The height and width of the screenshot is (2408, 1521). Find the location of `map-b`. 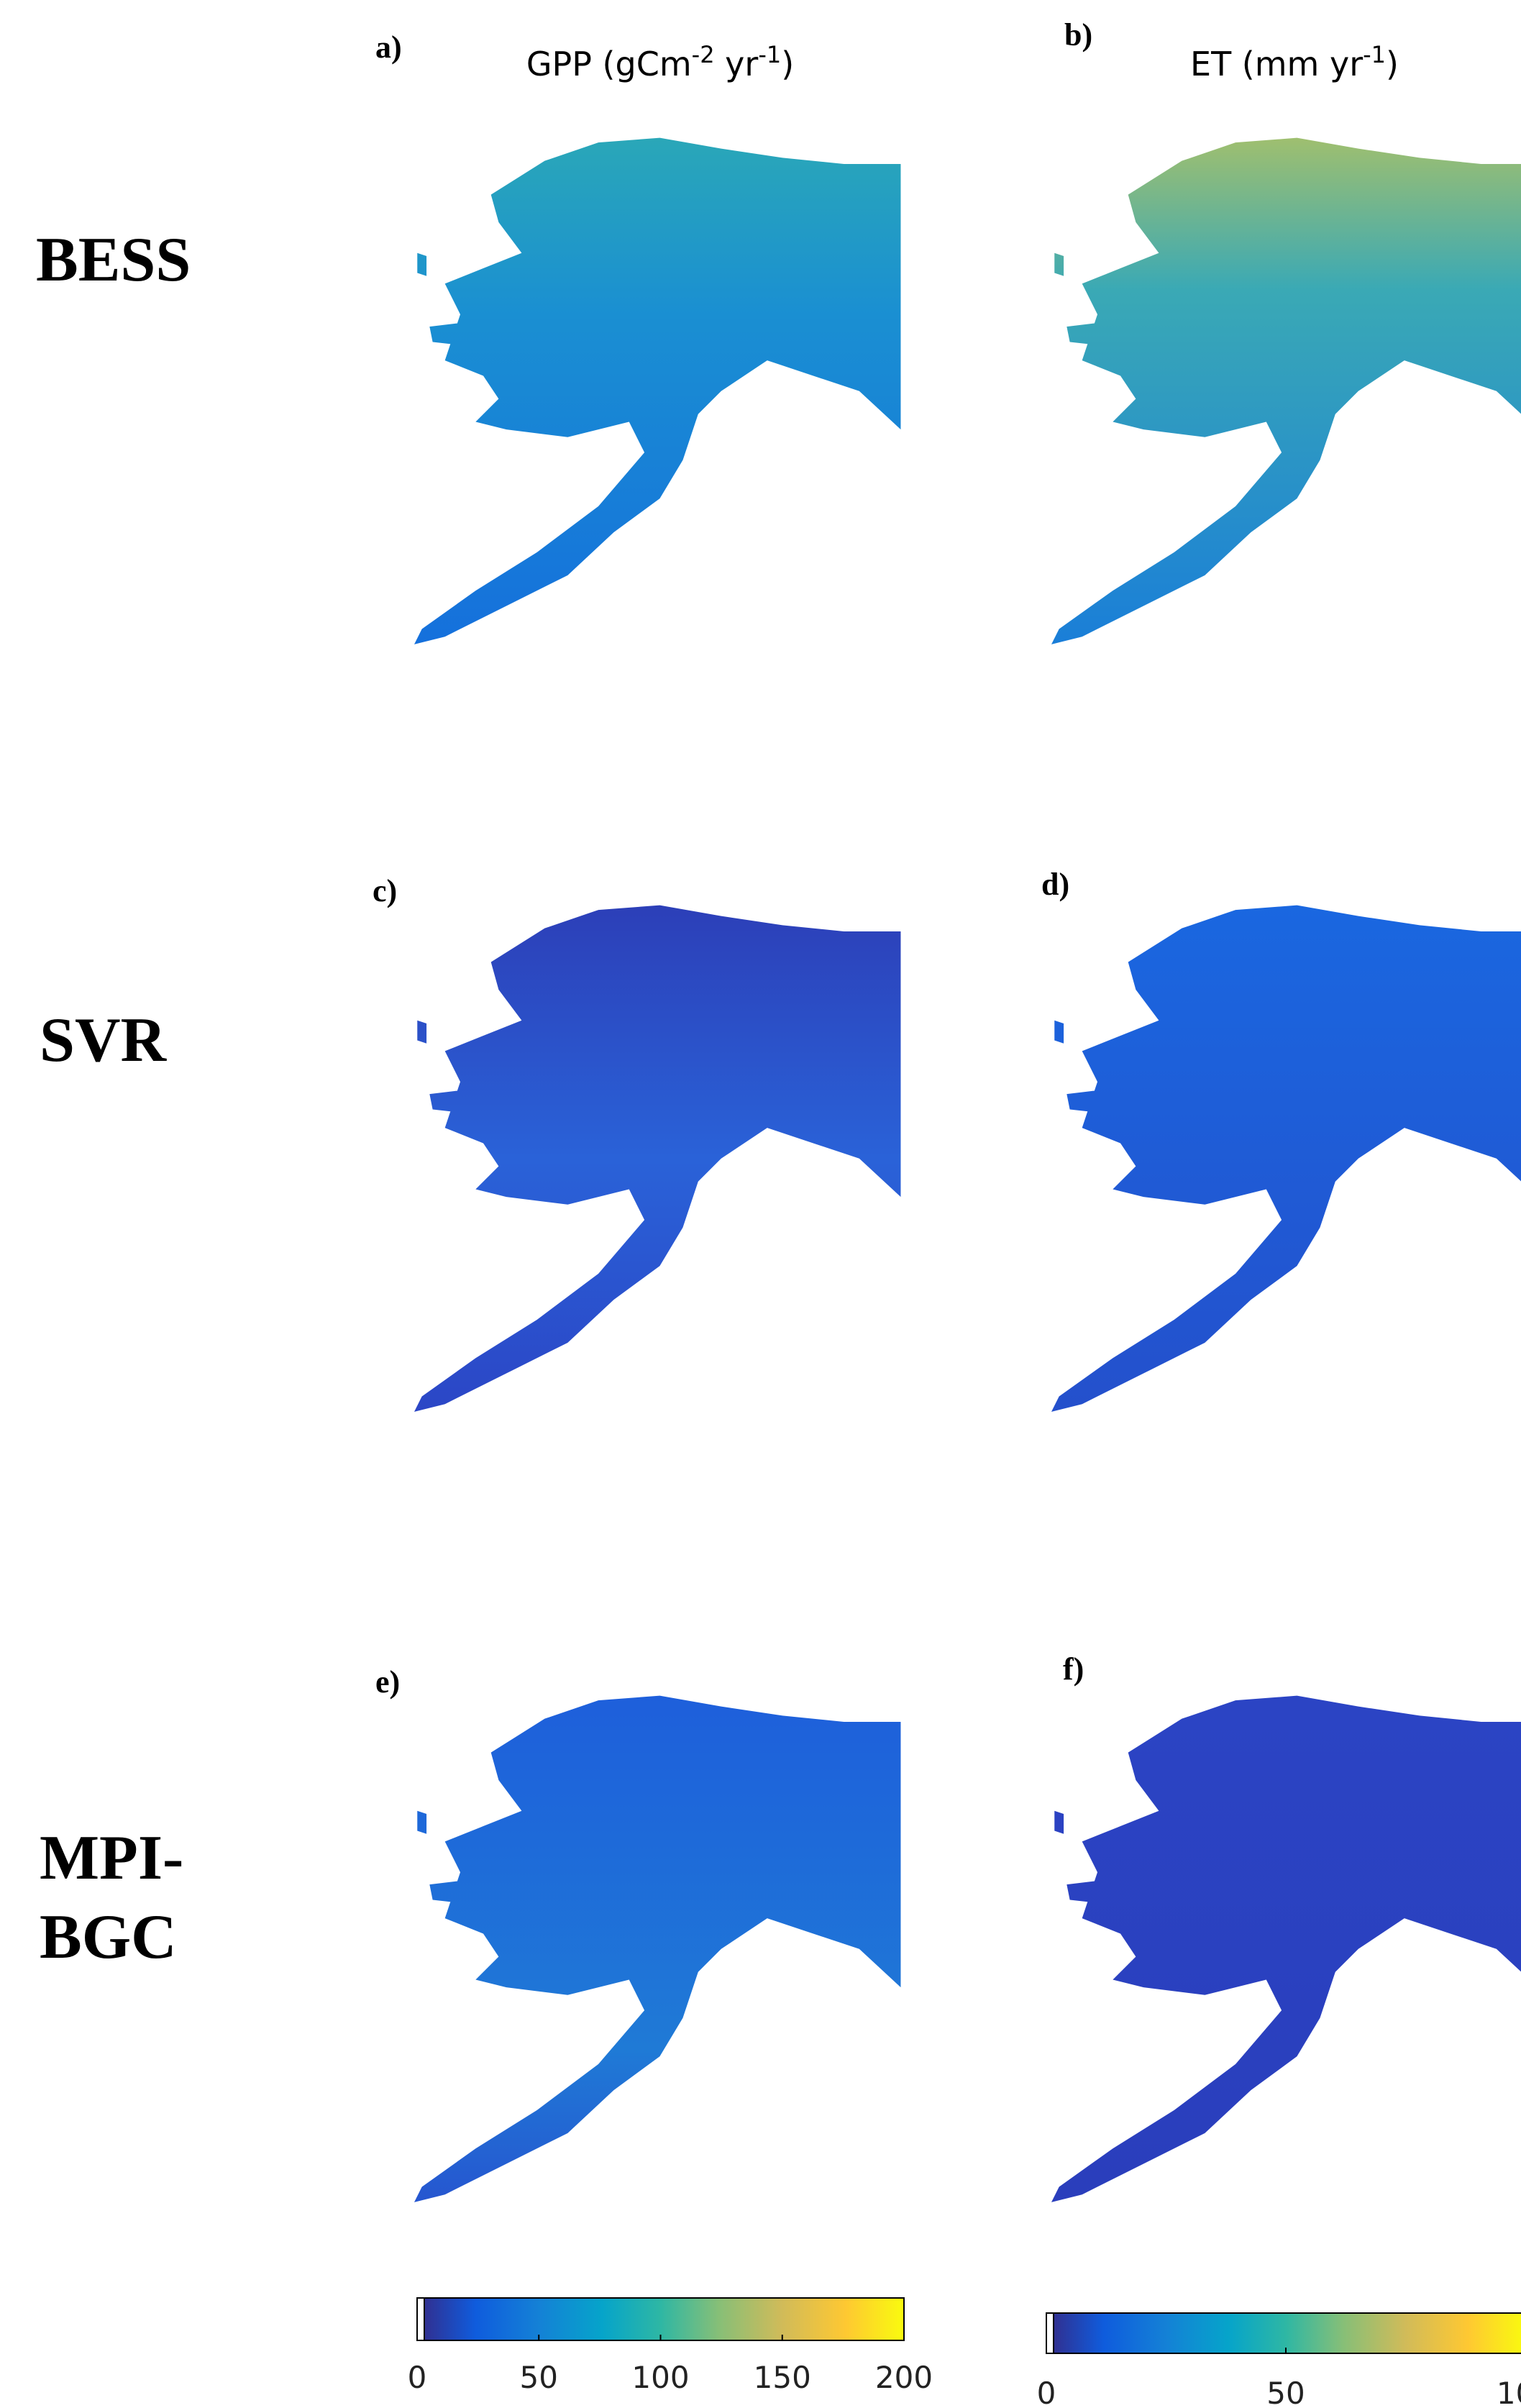

map-b is located at coordinates (1286, 391).